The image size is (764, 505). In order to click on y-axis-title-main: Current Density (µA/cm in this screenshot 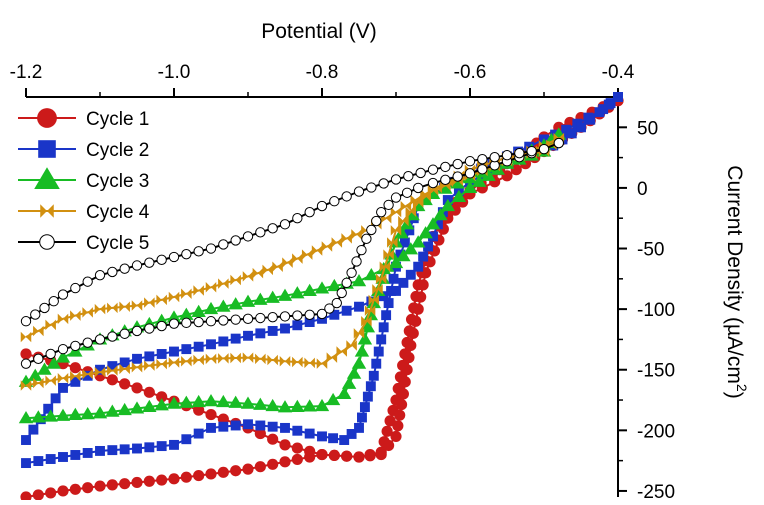, I will do `click(734, 274)`.